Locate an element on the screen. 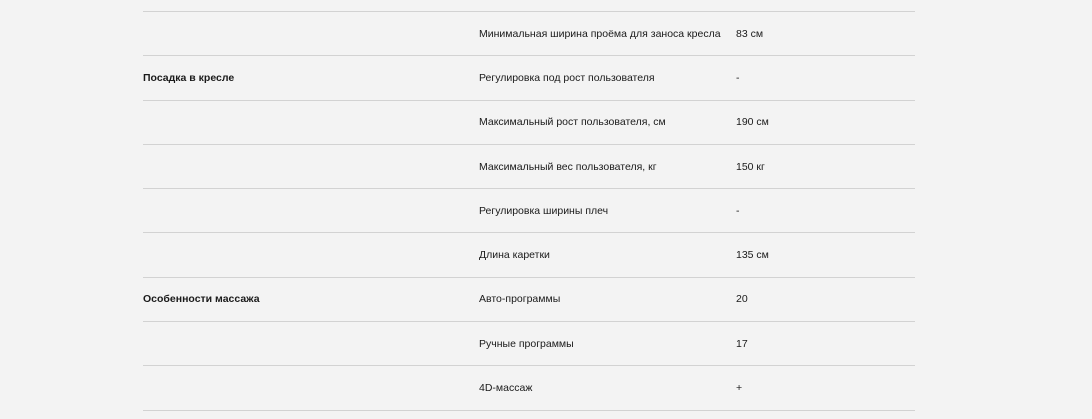 The height and width of the screenshot is (419, 1092). table-row: Особенности массажа Авто-программы 20 is located at coordinates (529, 300).